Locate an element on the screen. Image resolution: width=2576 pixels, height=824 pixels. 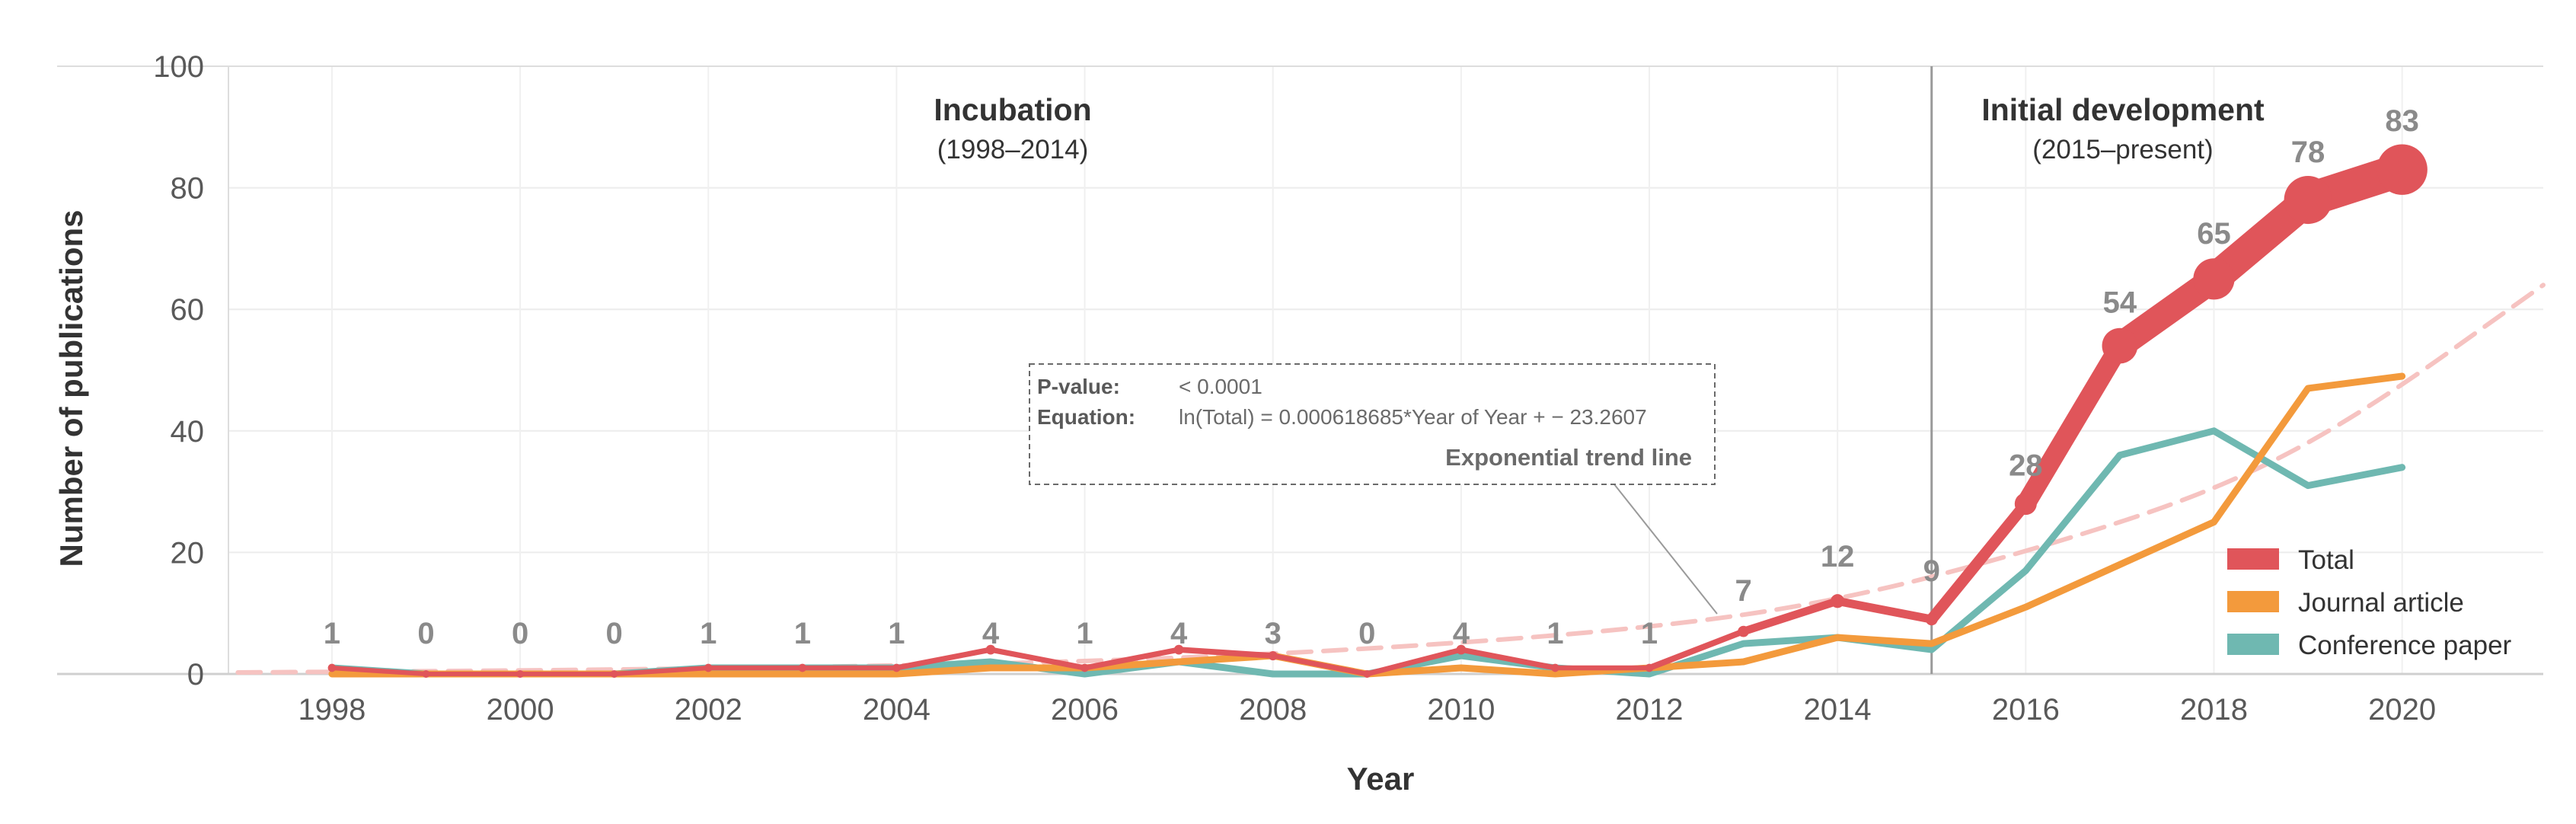
period-incubation-range: (1998–2014) is located at coordinates (1013, 149).